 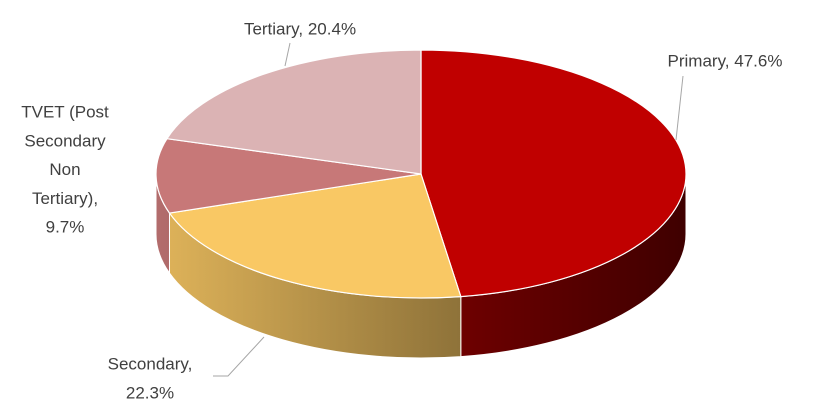 I want to click on data-label: Tertiary),, so click(x=65, y=198).